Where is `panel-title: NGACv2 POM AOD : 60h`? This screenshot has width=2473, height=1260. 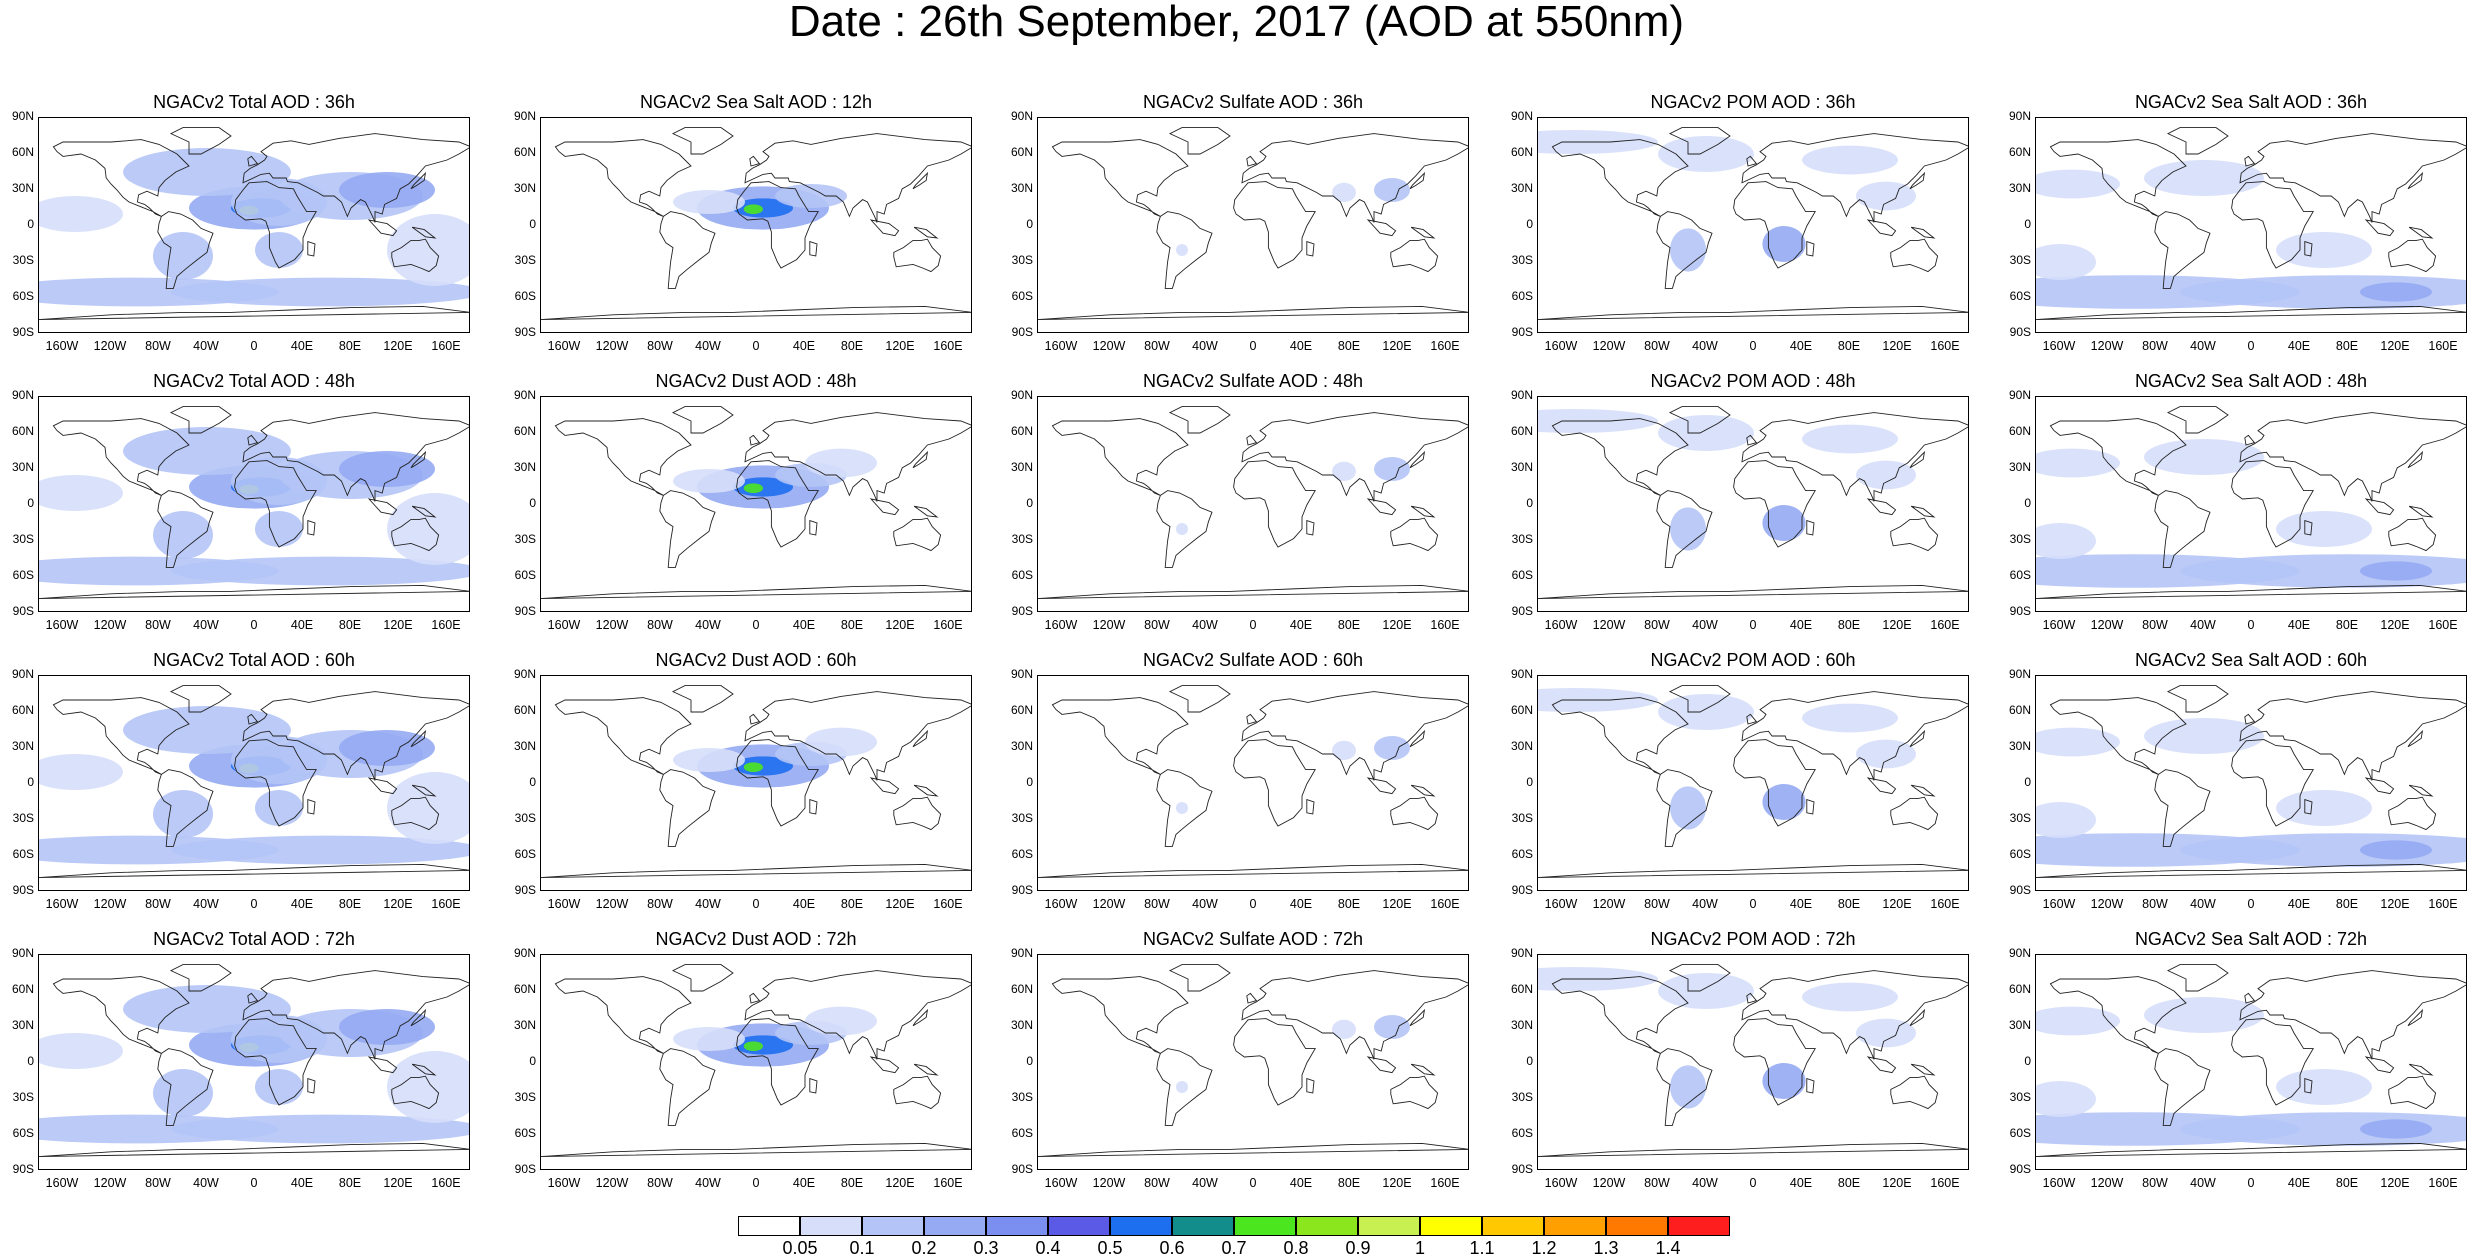
panel-title: NGACv2 POM AOD : 60h is located at coordinates (1753, 660).